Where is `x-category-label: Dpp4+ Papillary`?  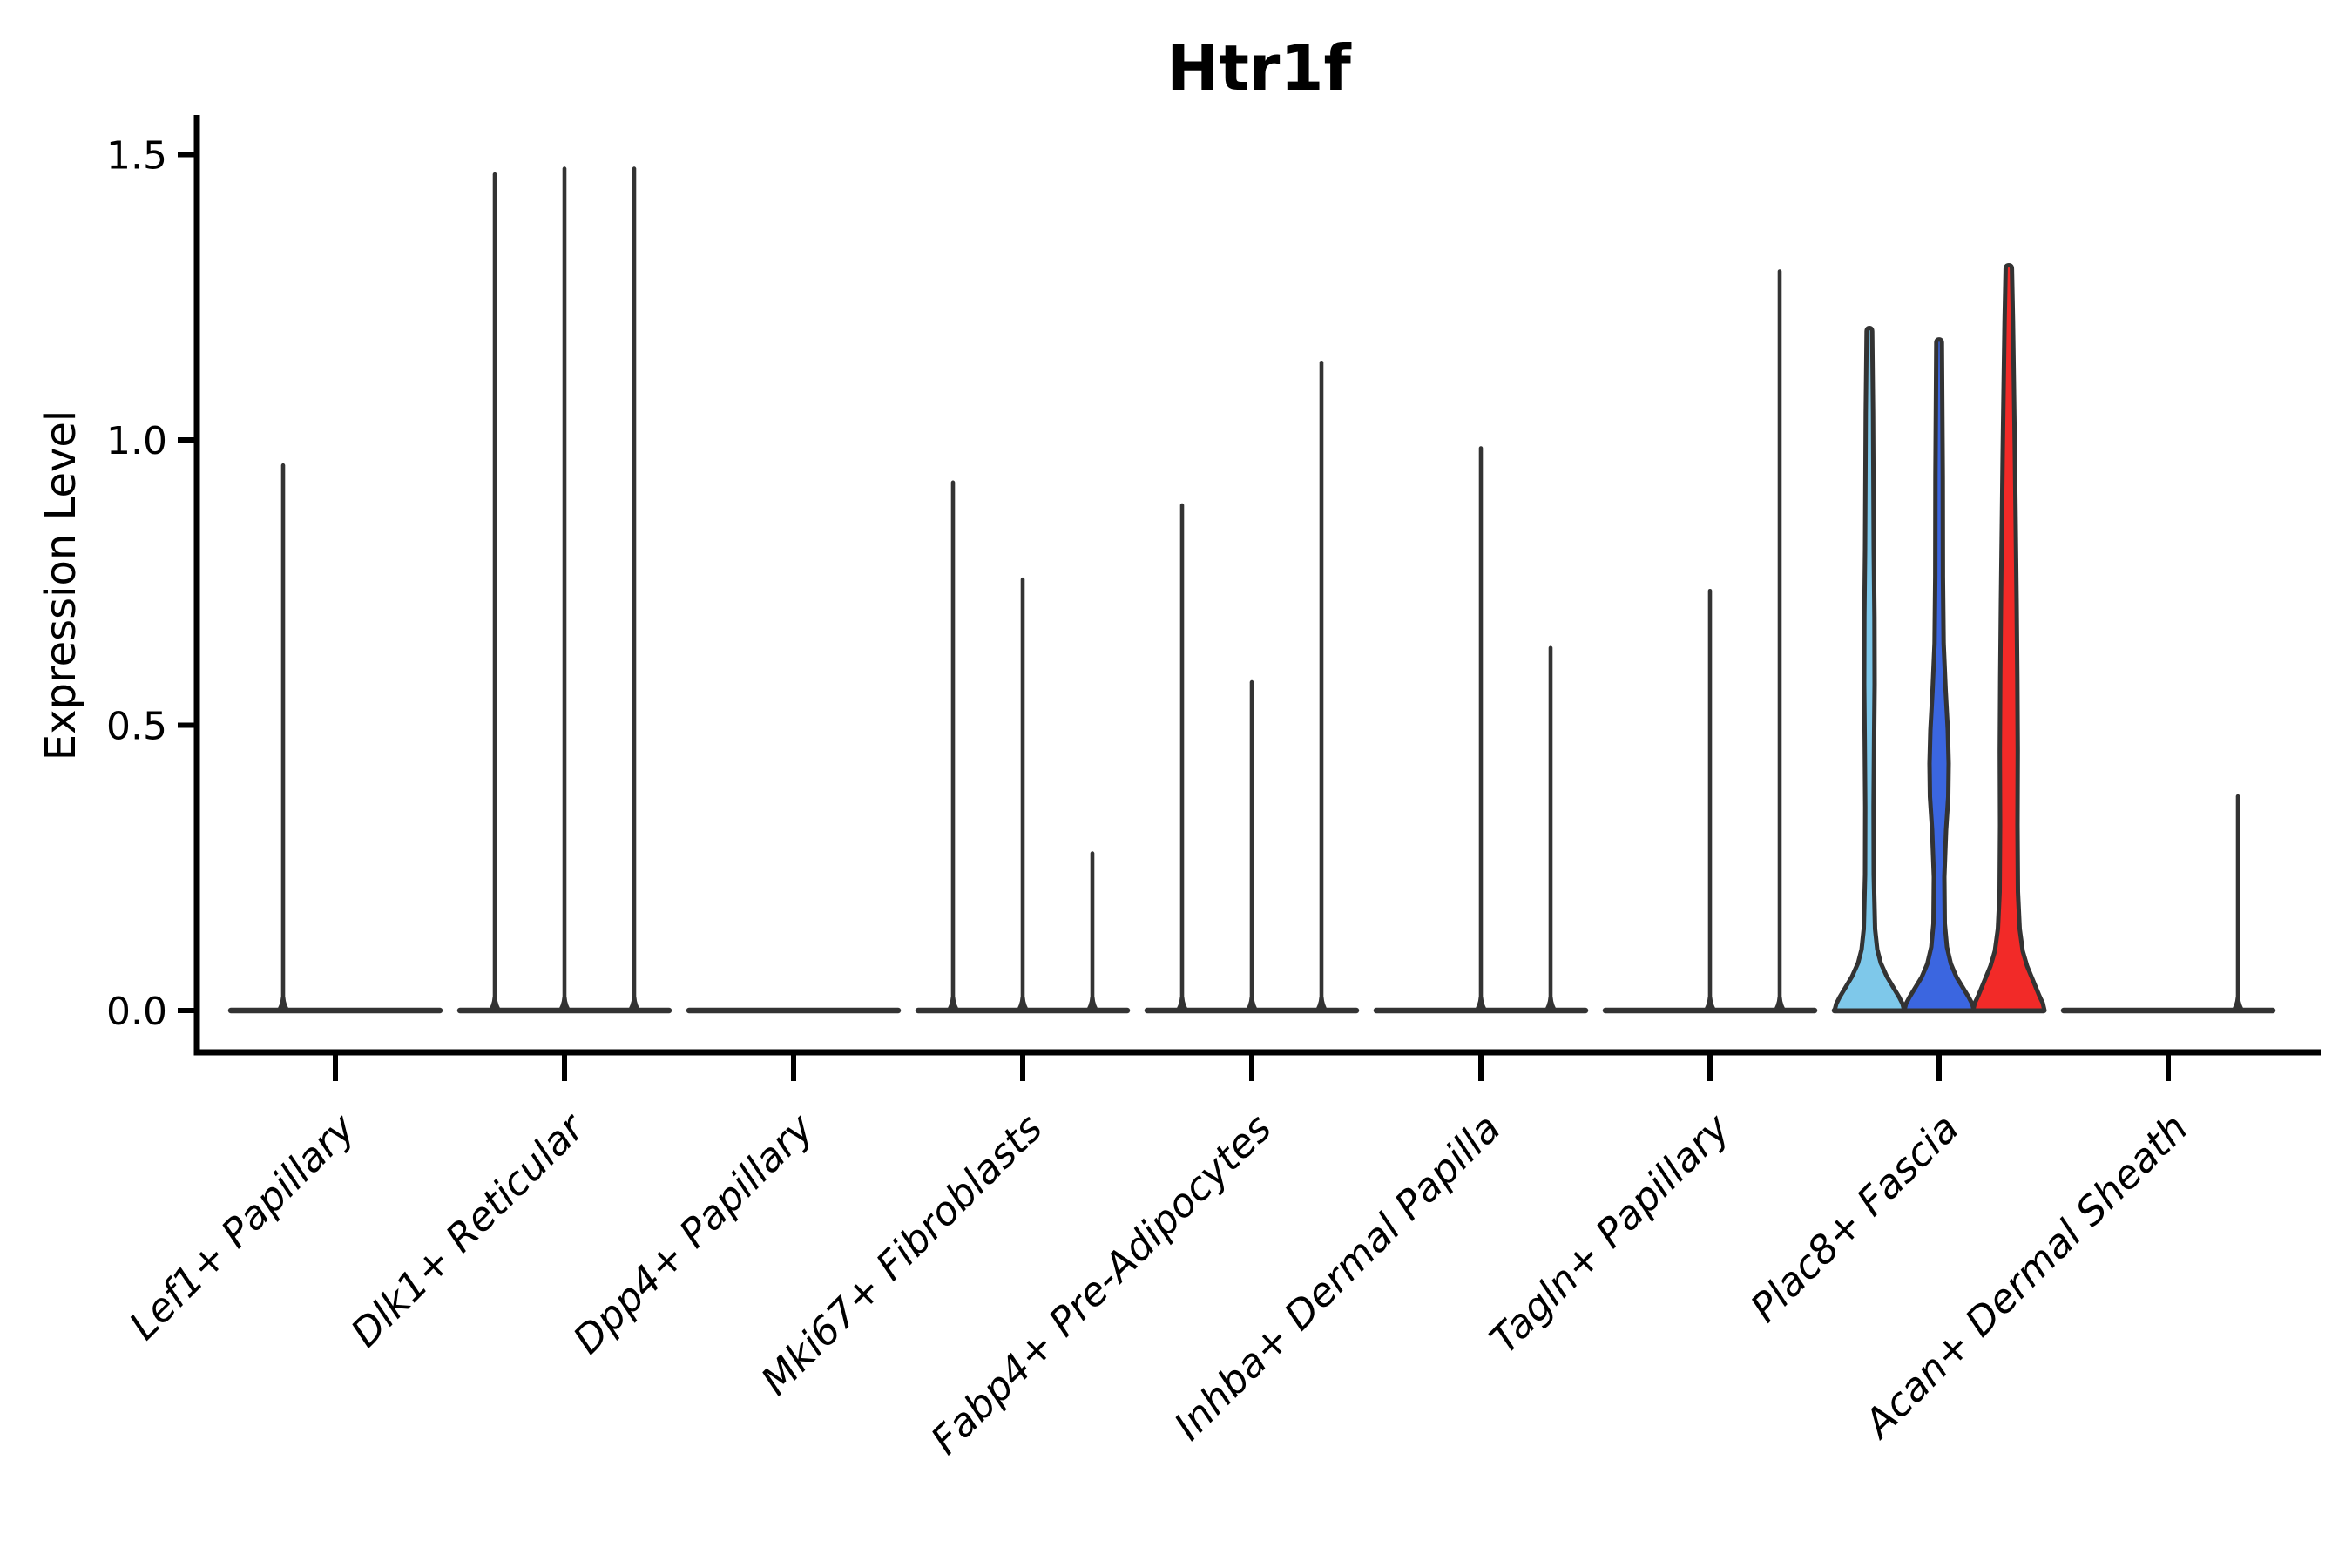 x-category-label: Dpp4+ Papillary is located at coordinates (693, 1233).